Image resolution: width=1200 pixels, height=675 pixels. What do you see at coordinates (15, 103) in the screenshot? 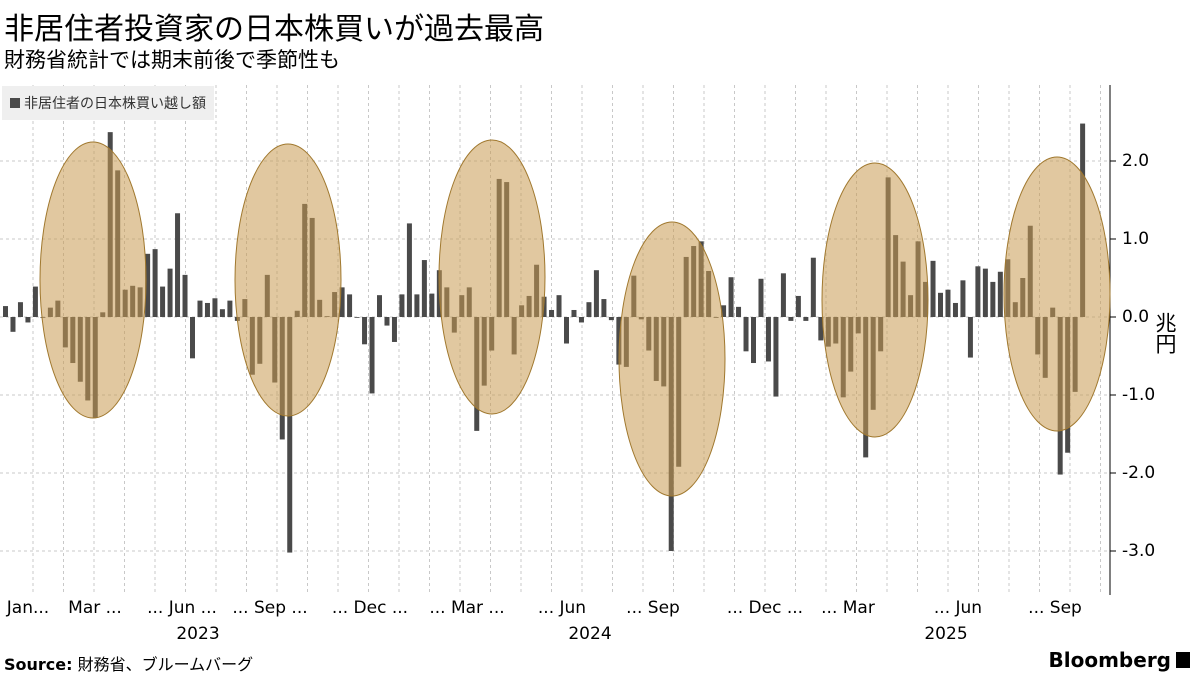
I see `legend-swatch` at bounding box center [15, 103].